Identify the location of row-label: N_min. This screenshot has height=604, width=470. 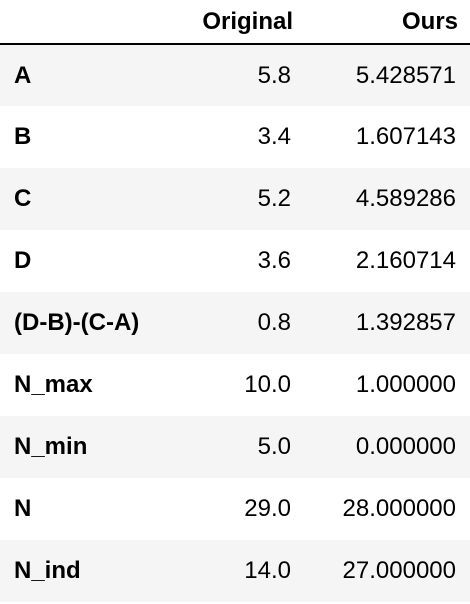
(51, 446).